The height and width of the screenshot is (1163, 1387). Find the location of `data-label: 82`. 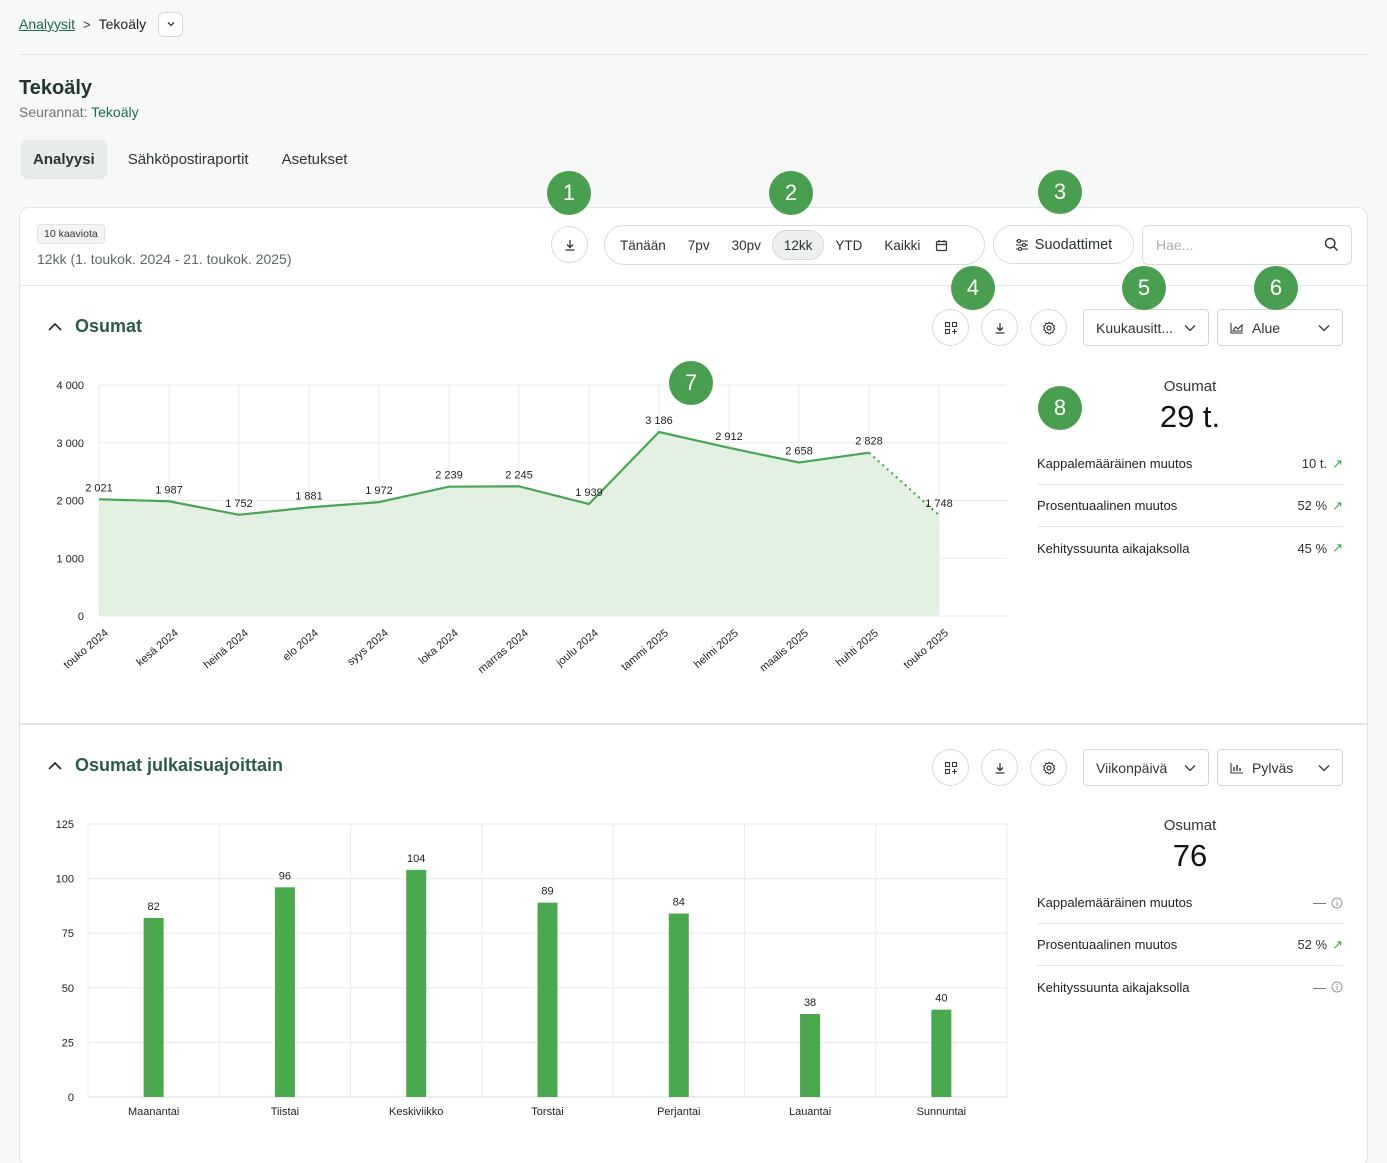

data-label: 82 is located at coordinates (154, 907).